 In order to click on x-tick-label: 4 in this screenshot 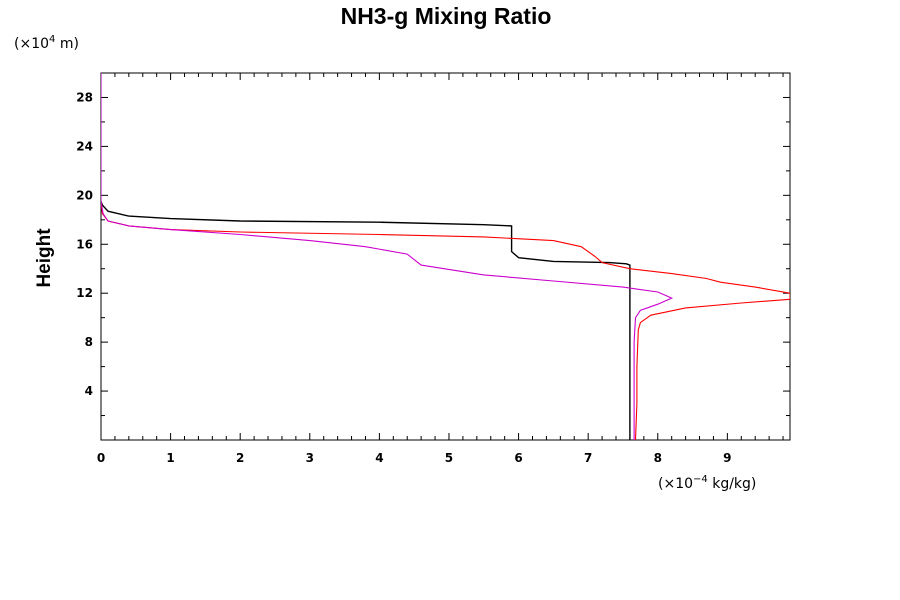, I will do `click(379, 458)`.